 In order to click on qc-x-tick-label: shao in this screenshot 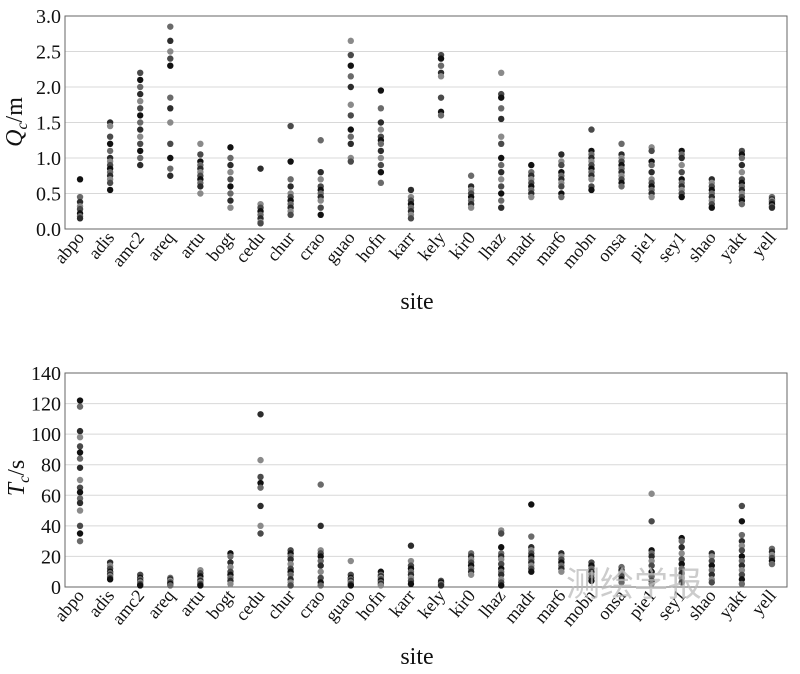, I will do `click(701, 247)`.